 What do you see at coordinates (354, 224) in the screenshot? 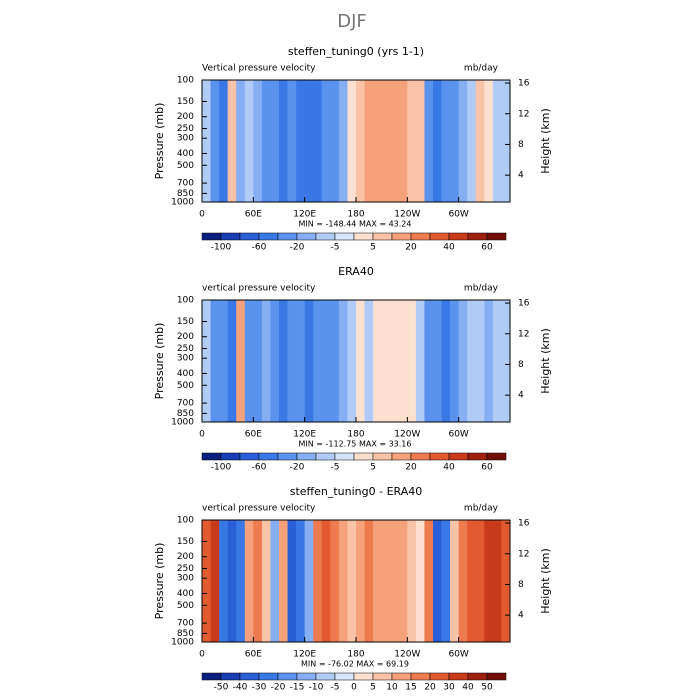
I see `stats: MIN = -148.44 MAX = 43.24` at bounding box center [354, 224].